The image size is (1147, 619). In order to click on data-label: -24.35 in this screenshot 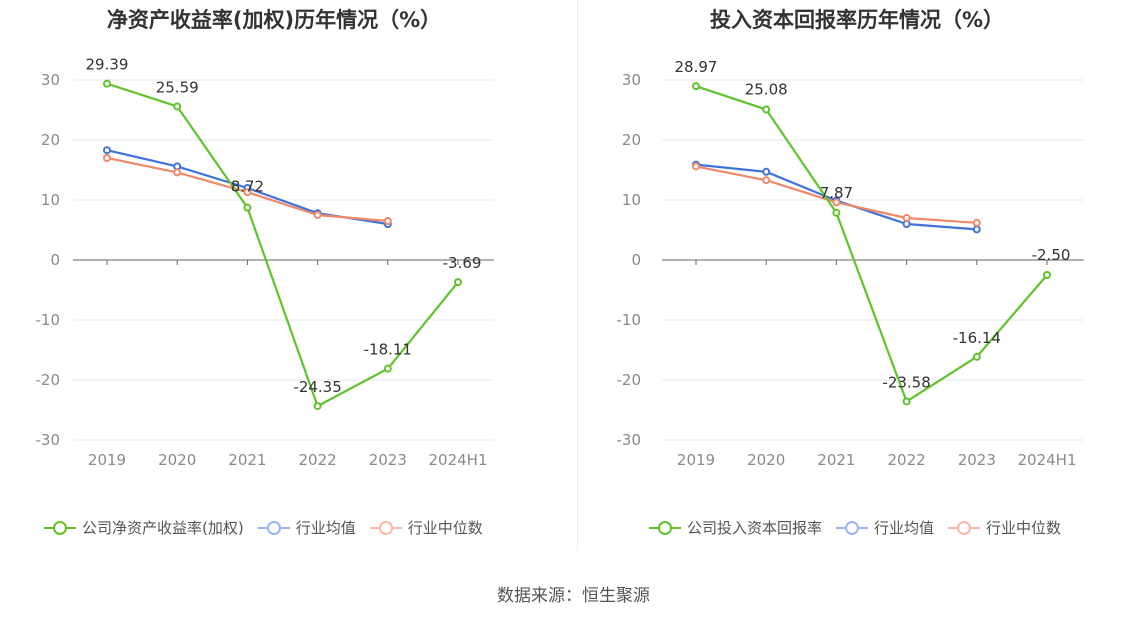, I will do `click(317, 387)`.